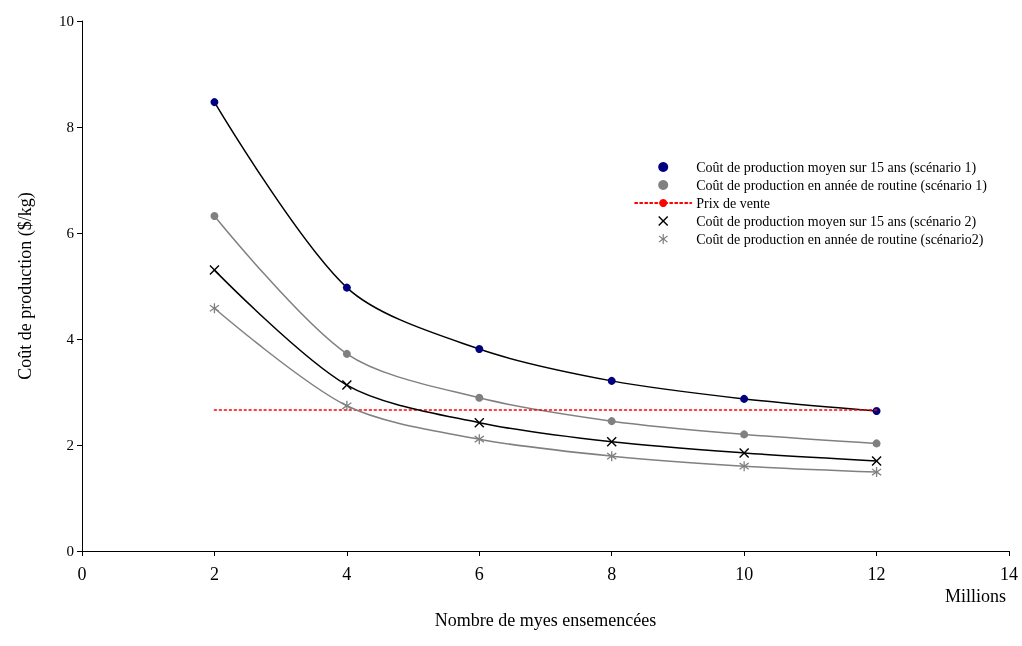 The image size is (1022, 646). What do you see at coordinates (545, 620) in the screenshot?
I see `x-axis-title: Nombre de myes ensemencées` at bounding box center [545, 620].